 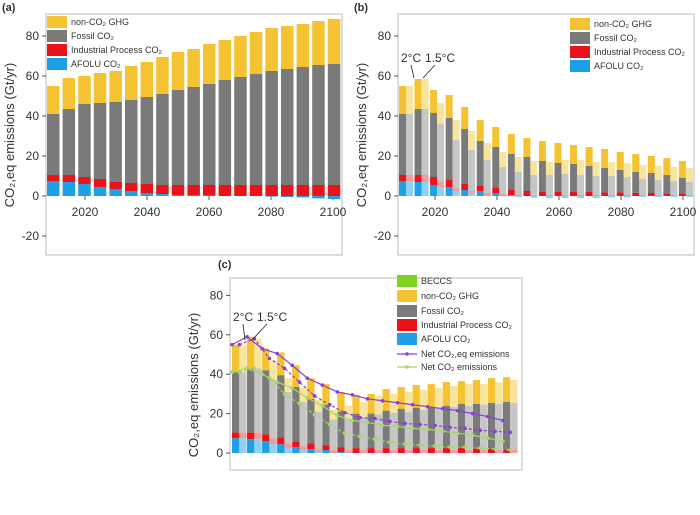 I want to click on annotation-label: 2°C, so click(x=243, y=317).